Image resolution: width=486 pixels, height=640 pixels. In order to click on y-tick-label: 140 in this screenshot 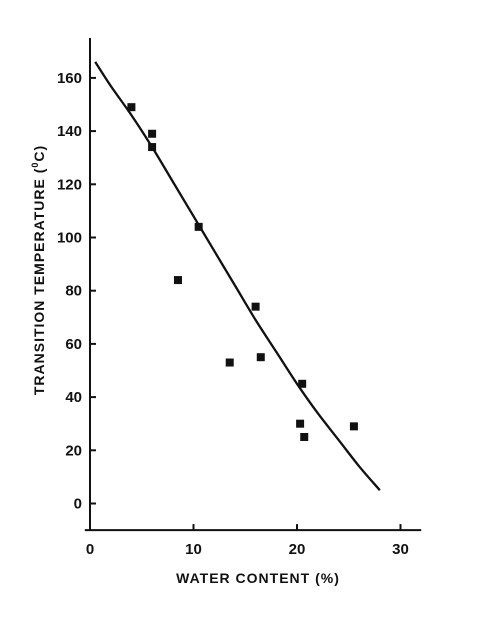, I will do `click(69, 131)`.